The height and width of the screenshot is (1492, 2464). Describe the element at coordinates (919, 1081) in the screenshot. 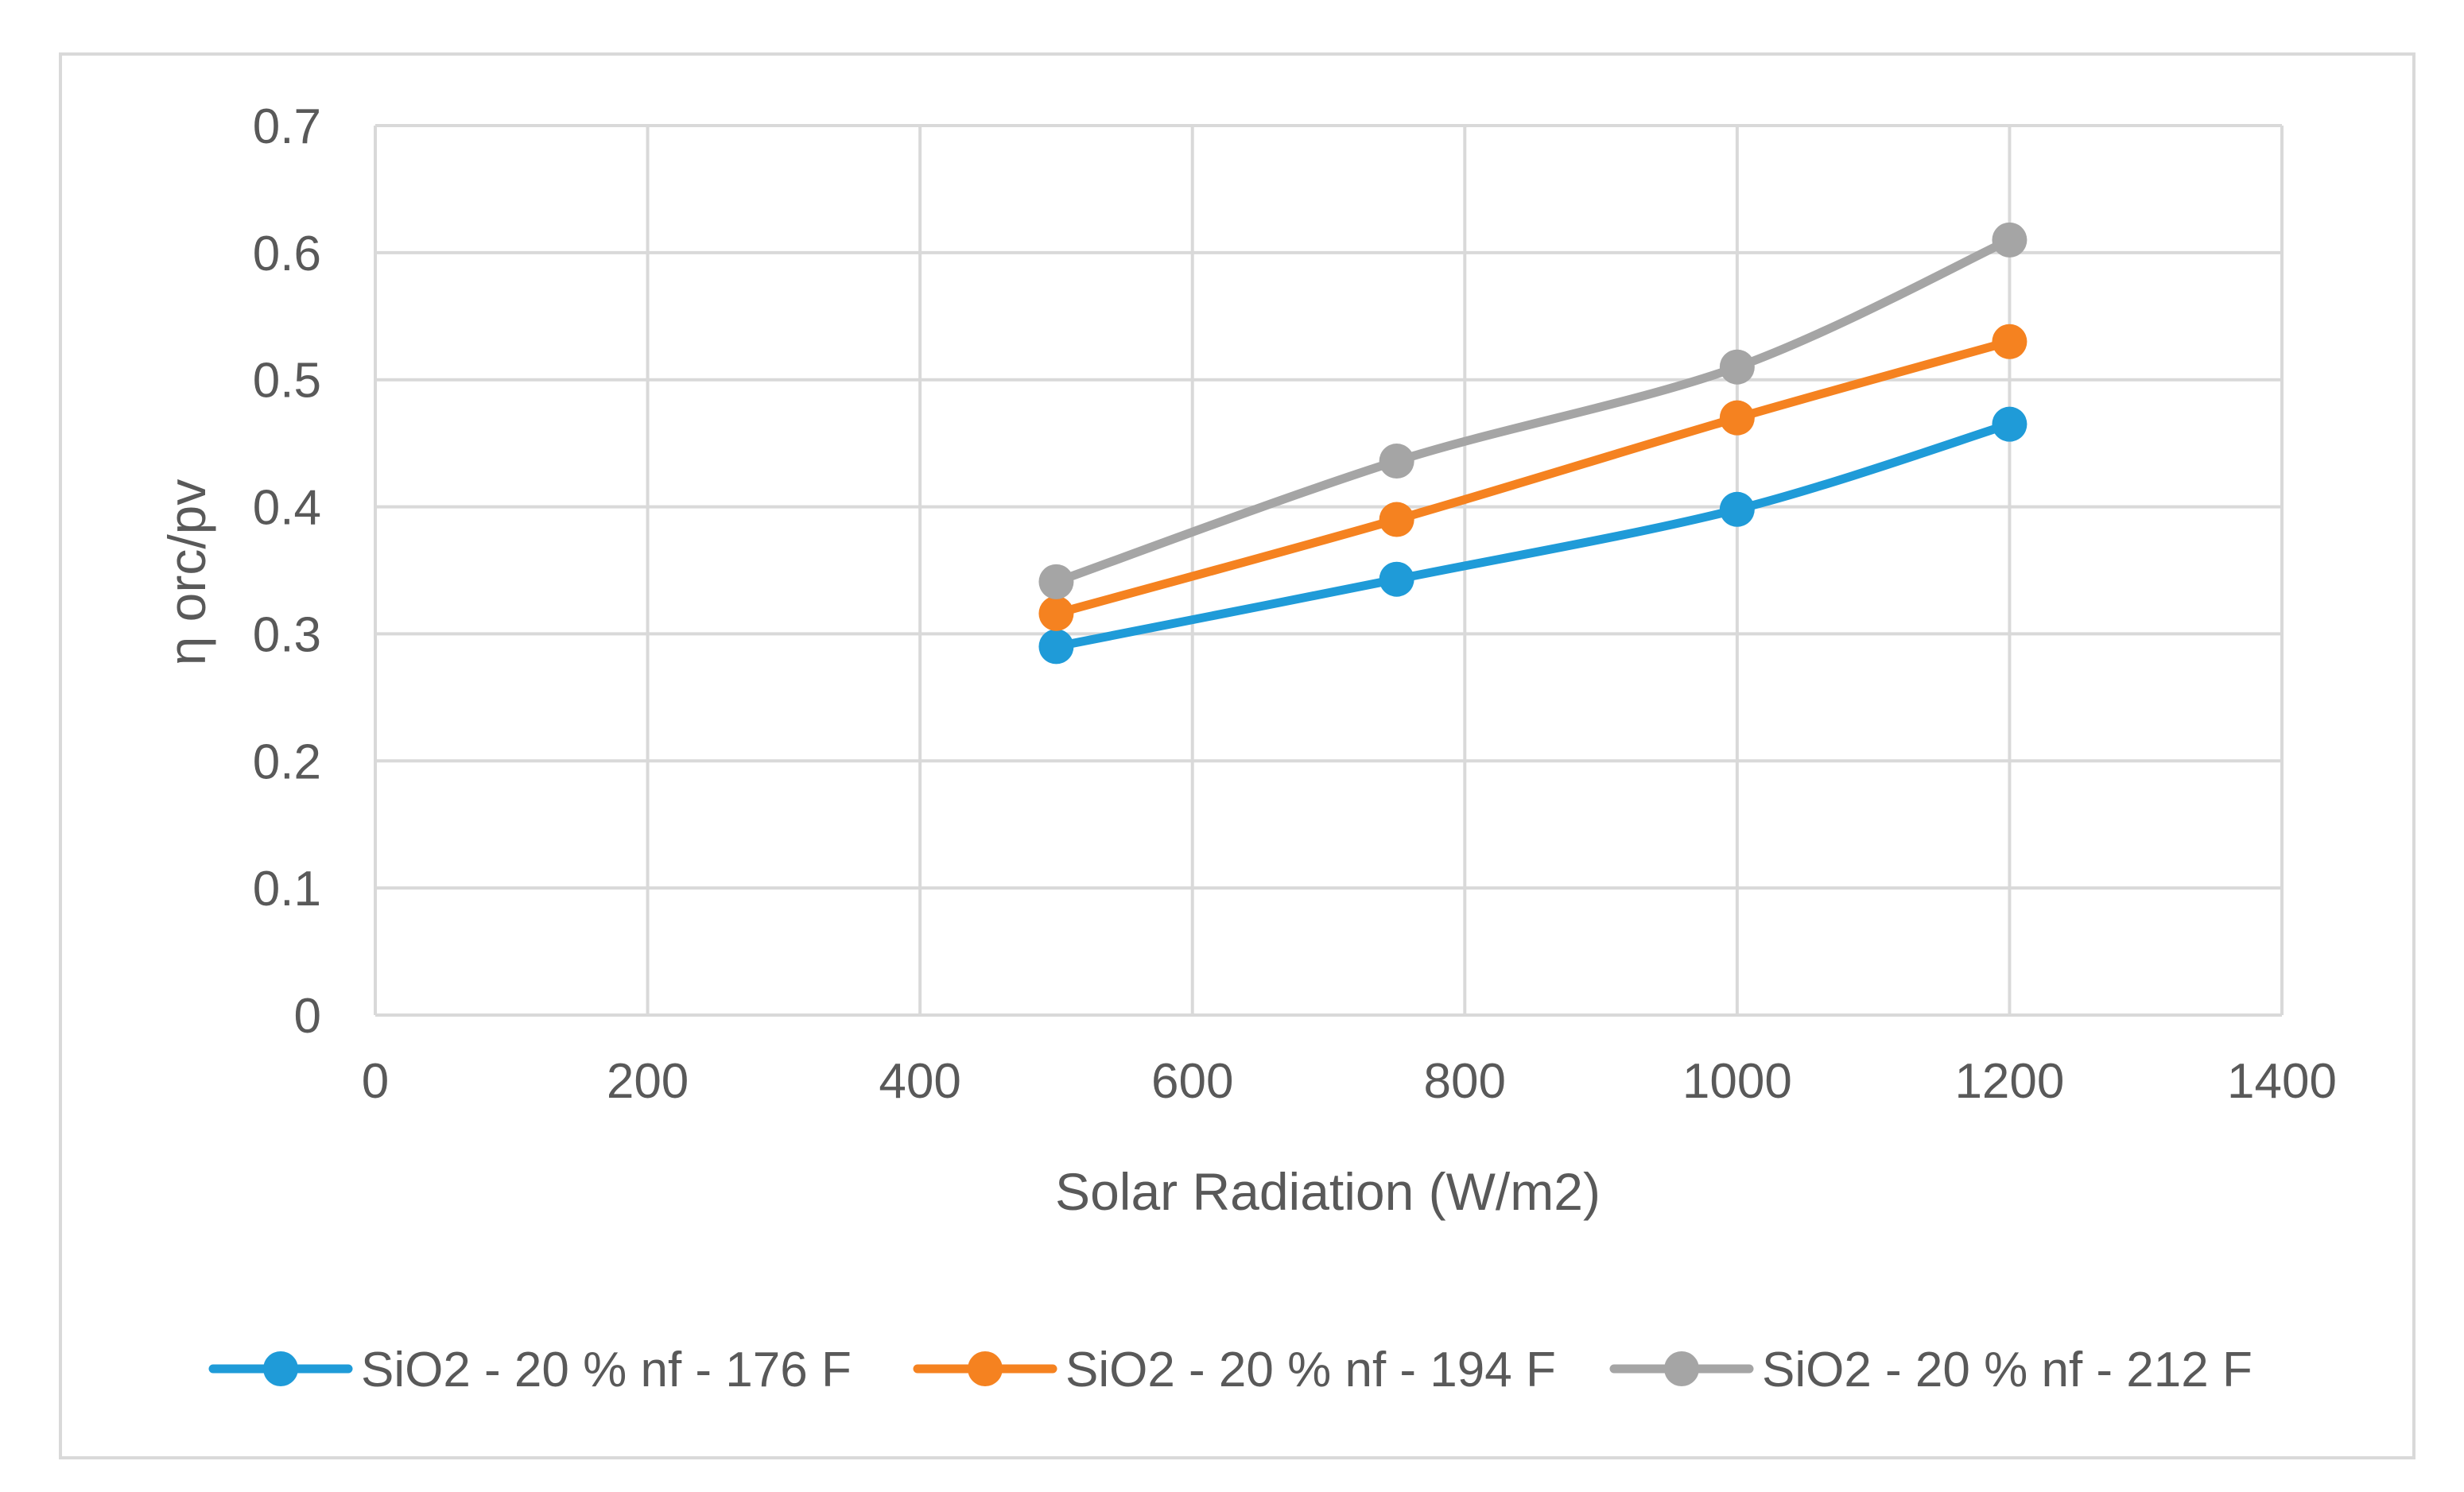

I see `x-tick-label: 400` at that location.